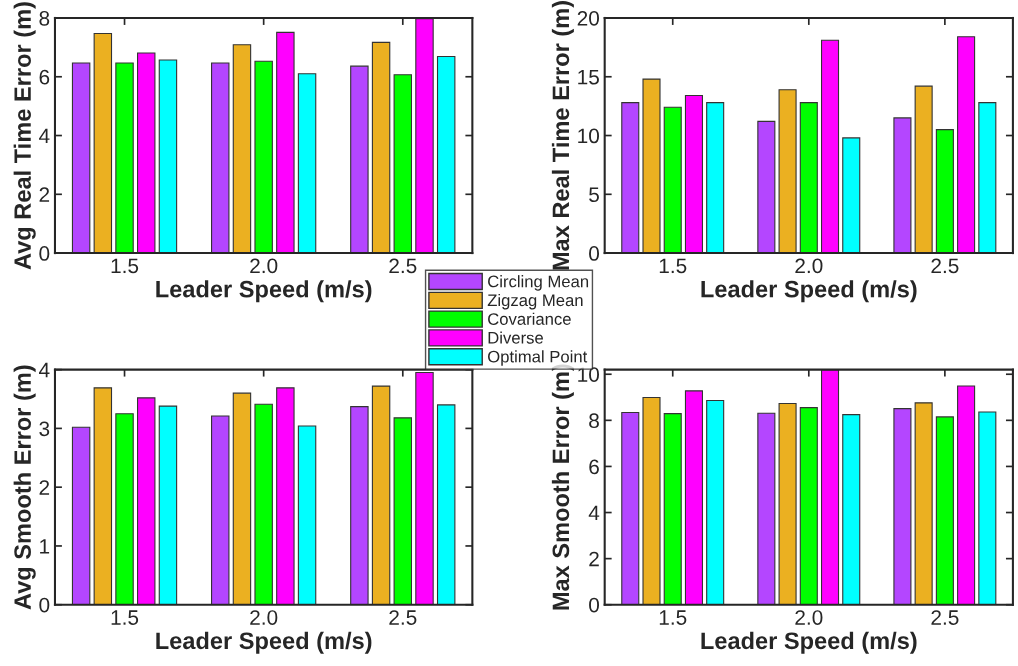  I want to click on y-tick-label: 5, so click(594, 195).